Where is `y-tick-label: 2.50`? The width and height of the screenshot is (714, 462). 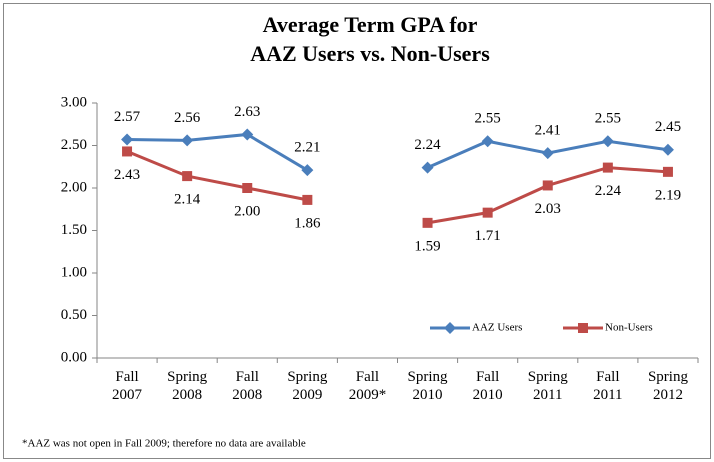
y-tick-label: 2.50 is located at coordinates (74, 145).